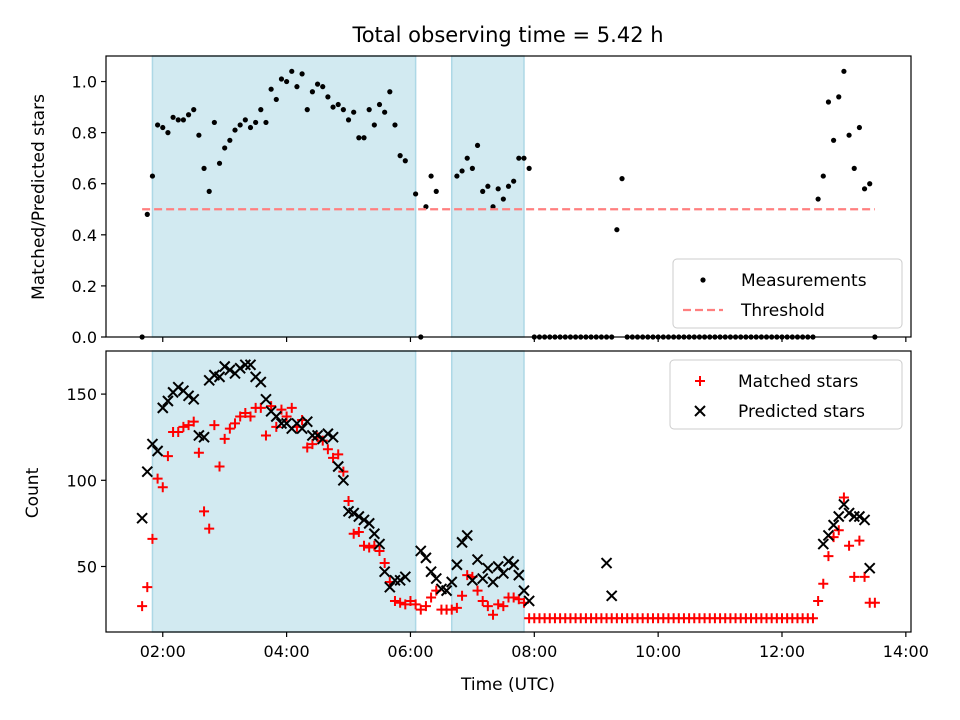 Image resolution: width=960 pixels, height=720 pixels. I want to click on legend-label: Threshold, so click(782, 311).